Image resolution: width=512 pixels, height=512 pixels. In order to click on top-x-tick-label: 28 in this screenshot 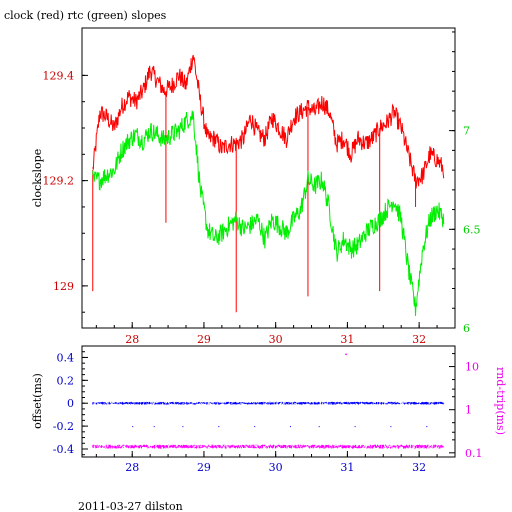, I will do `click(132, 339)`.